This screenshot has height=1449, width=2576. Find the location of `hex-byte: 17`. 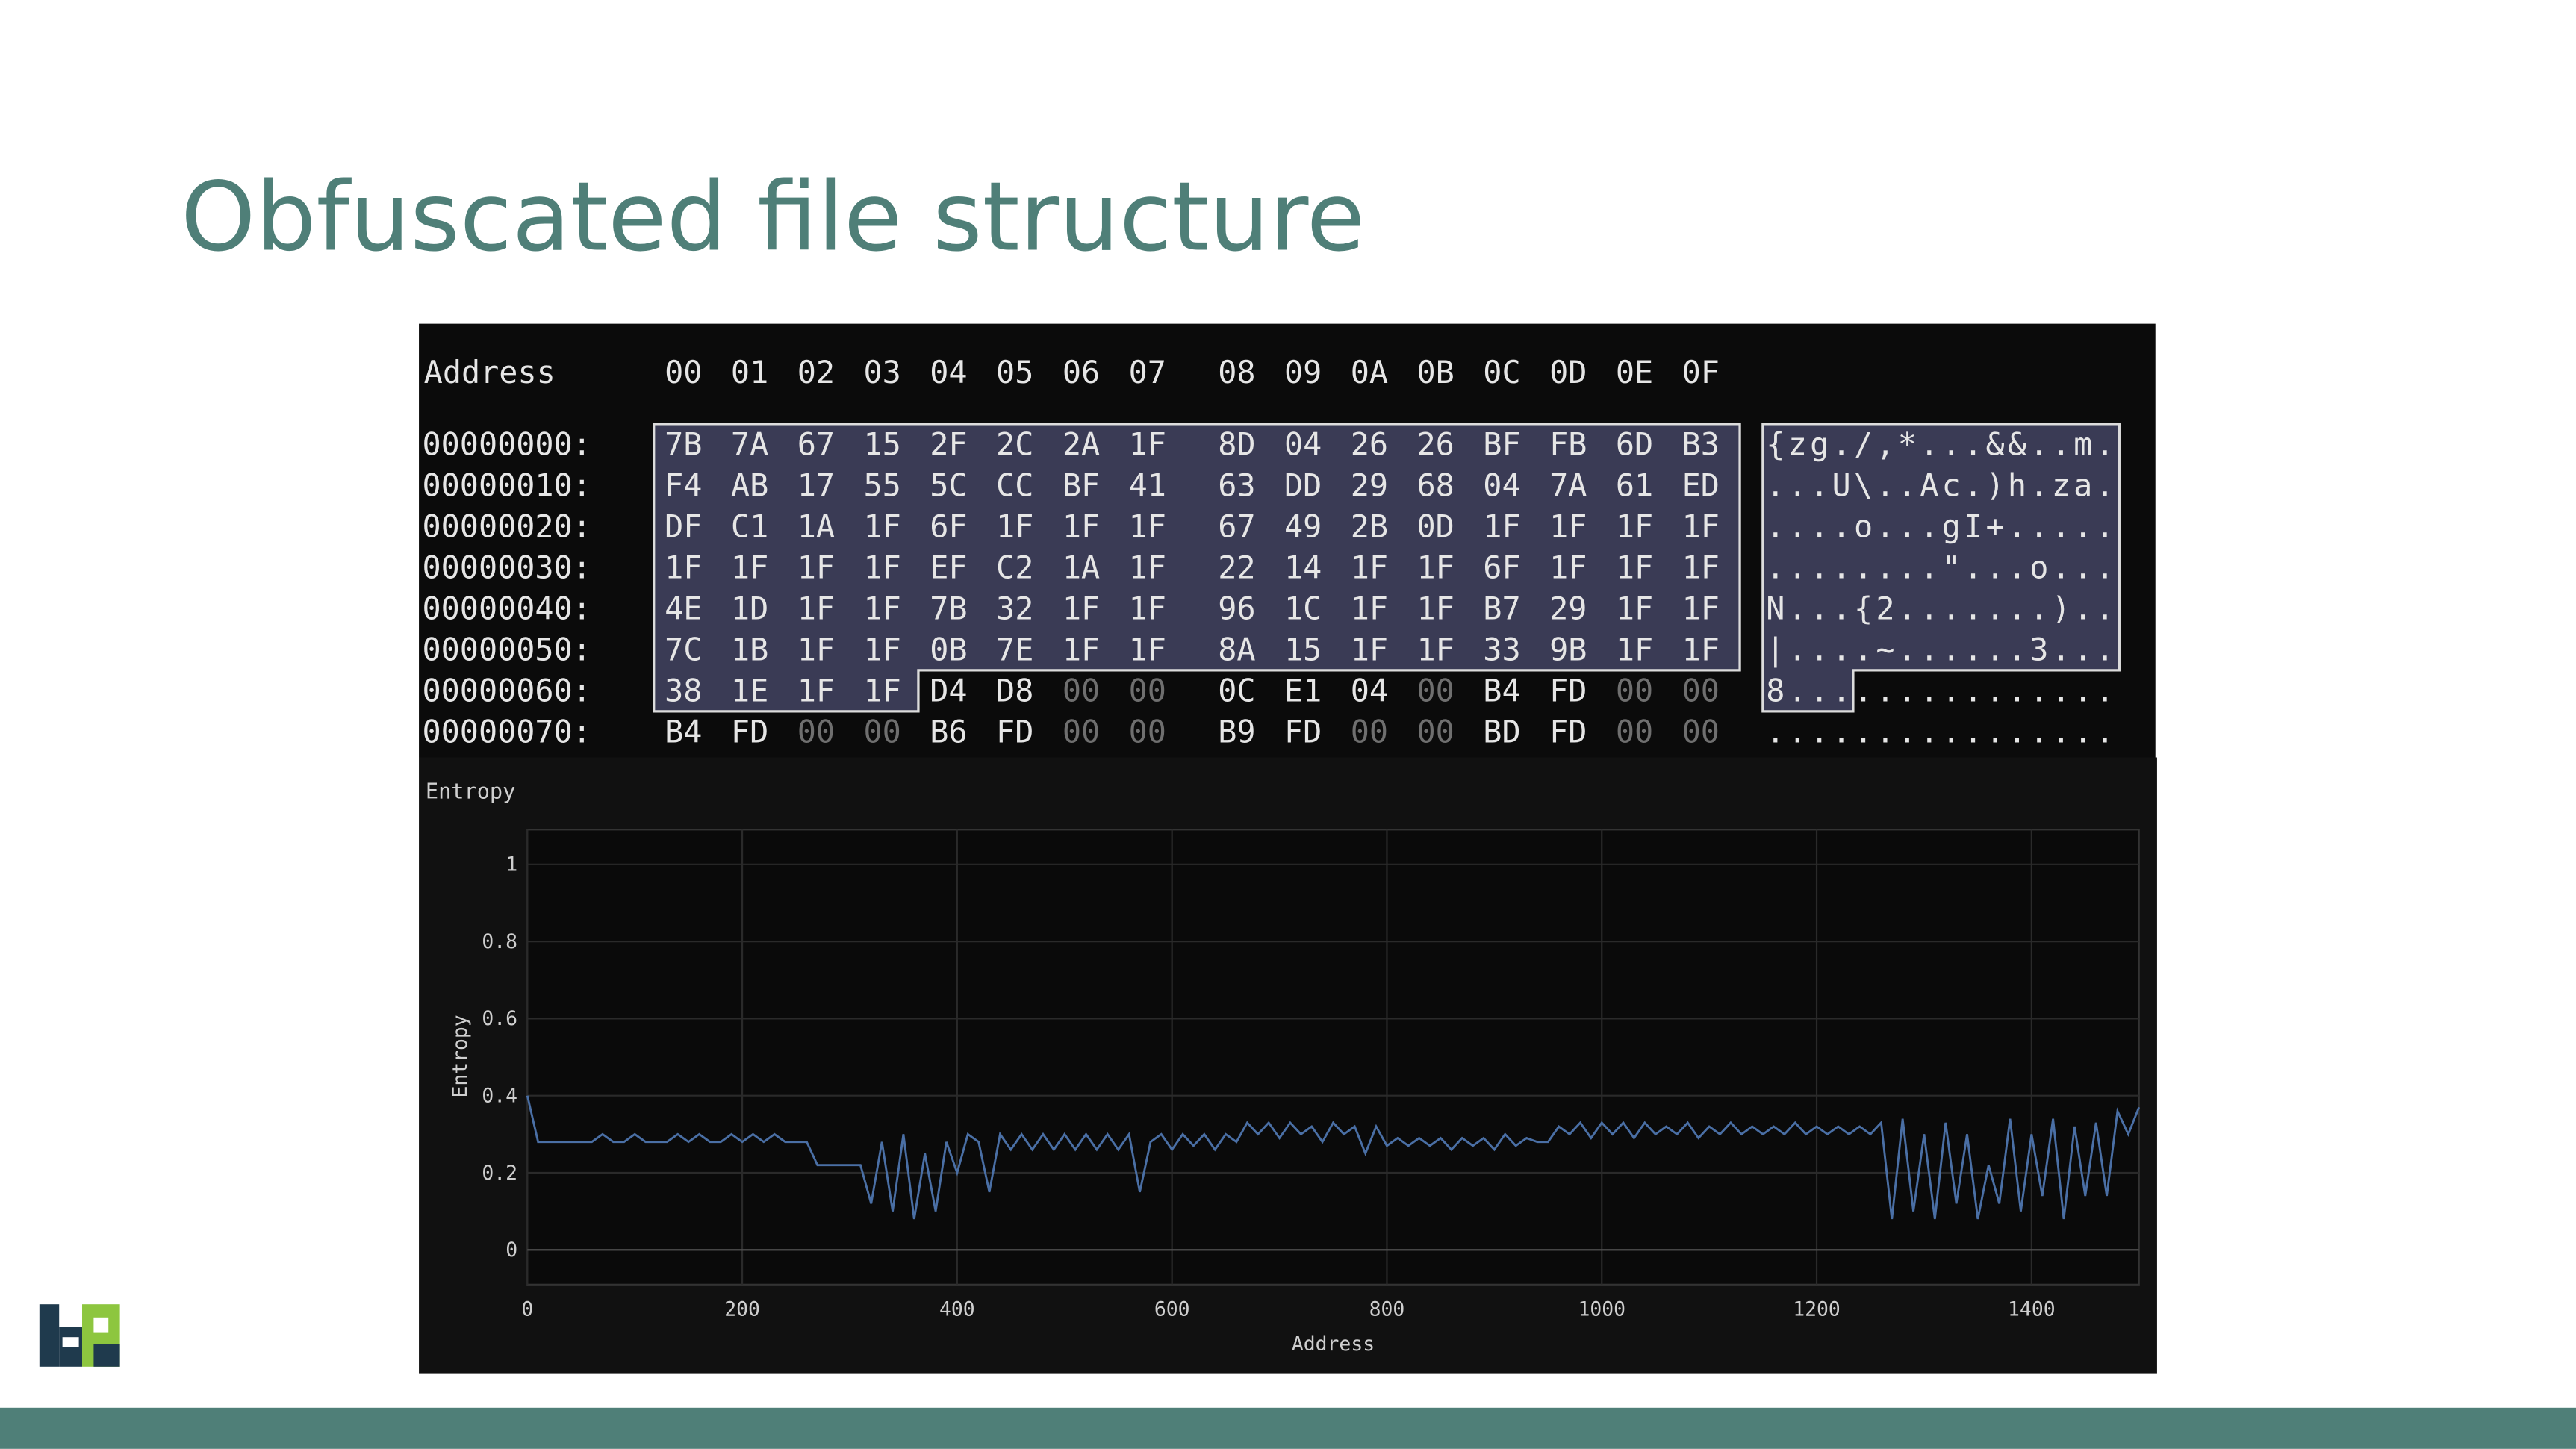

hex-byte: 17 is located at coordinates (816, 486).